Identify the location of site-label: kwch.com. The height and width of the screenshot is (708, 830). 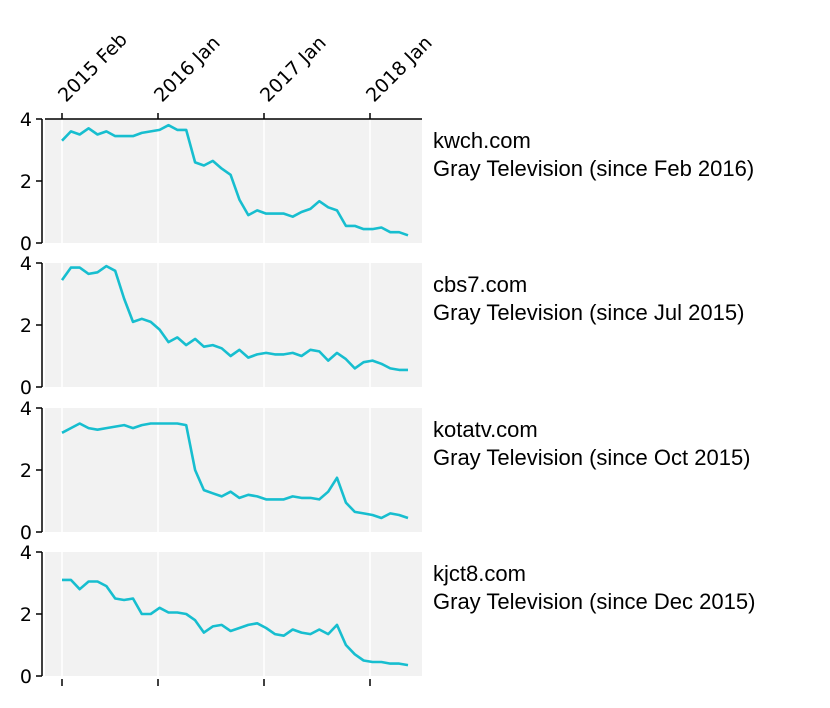
(482, 140).